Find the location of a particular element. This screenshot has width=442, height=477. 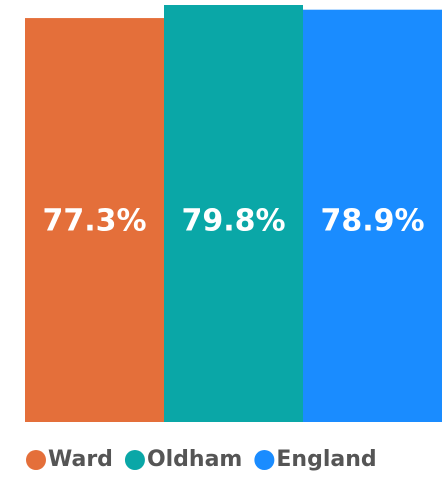

legend-label: Oldham is located at coordinates (194, 459).